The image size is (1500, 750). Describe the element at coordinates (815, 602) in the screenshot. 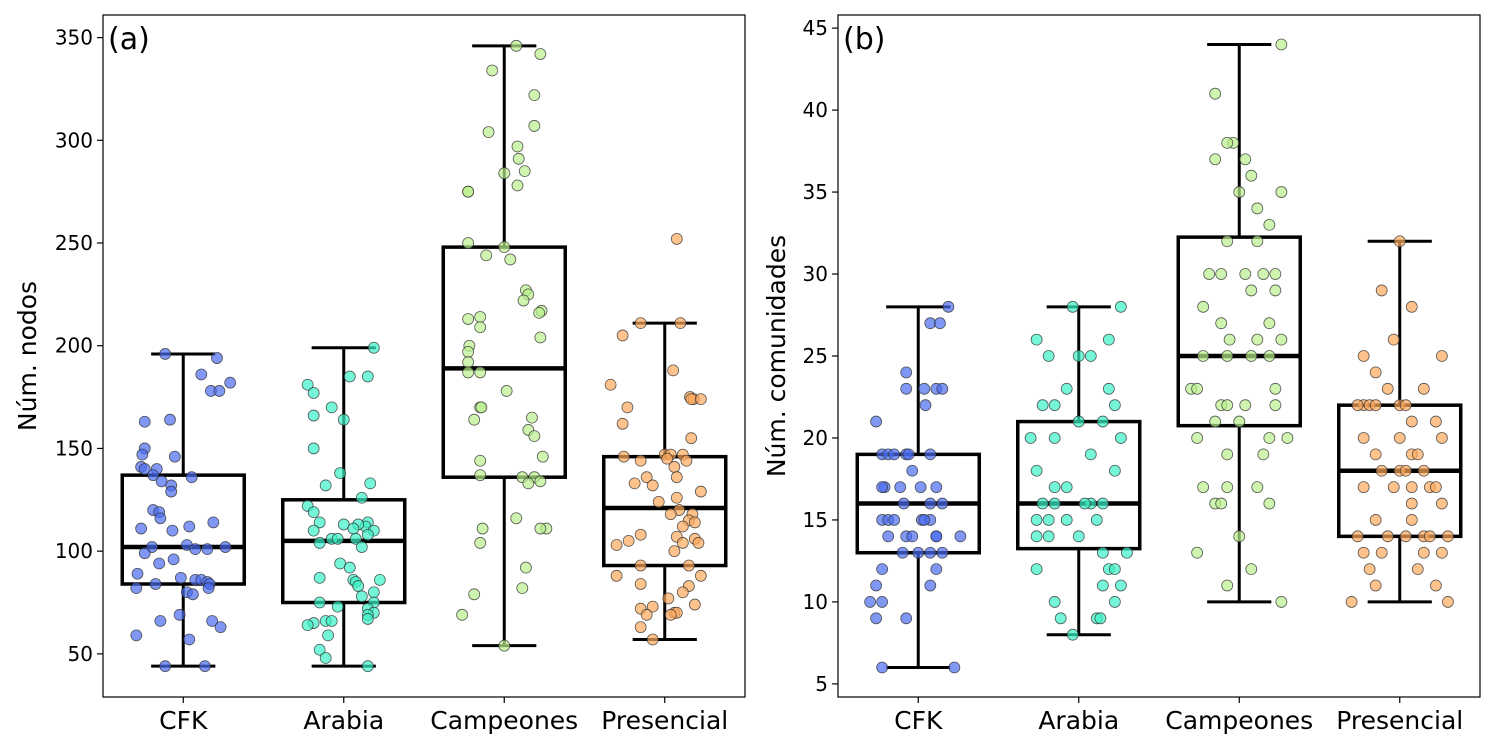

I see `y-tick-label: 10` at that location.